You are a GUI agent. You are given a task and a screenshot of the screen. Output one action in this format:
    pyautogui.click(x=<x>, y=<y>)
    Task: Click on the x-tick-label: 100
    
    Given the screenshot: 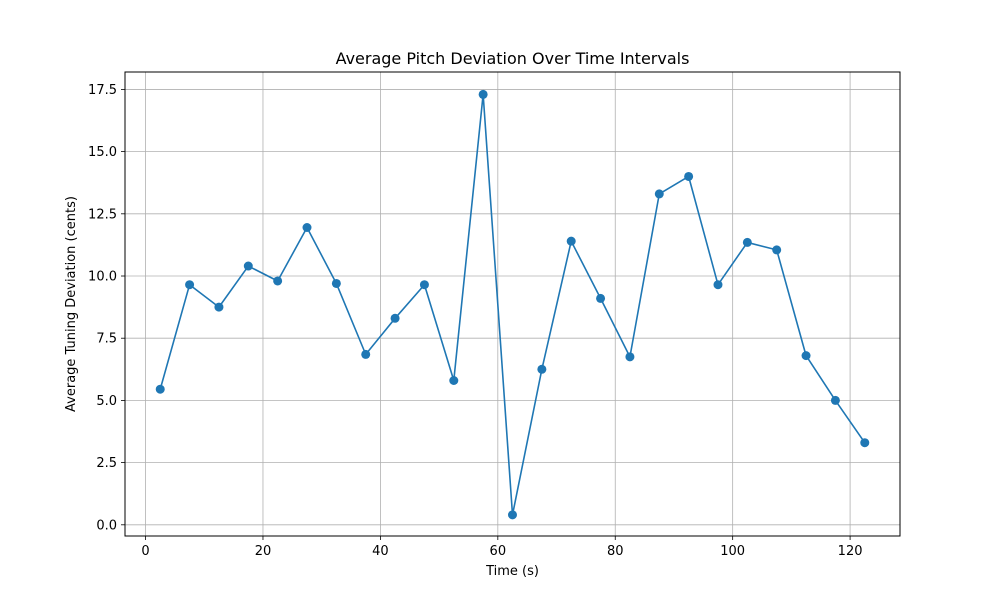 What is the action you would take?
    pyautogui.click(x=732, y=551)
    